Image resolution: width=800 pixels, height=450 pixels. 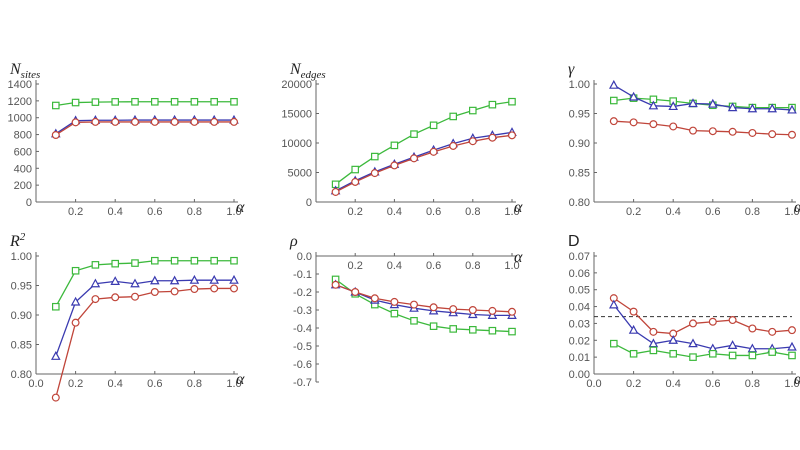 I want to click on y-tick-label: 0.05, so click(x=579, y=291).